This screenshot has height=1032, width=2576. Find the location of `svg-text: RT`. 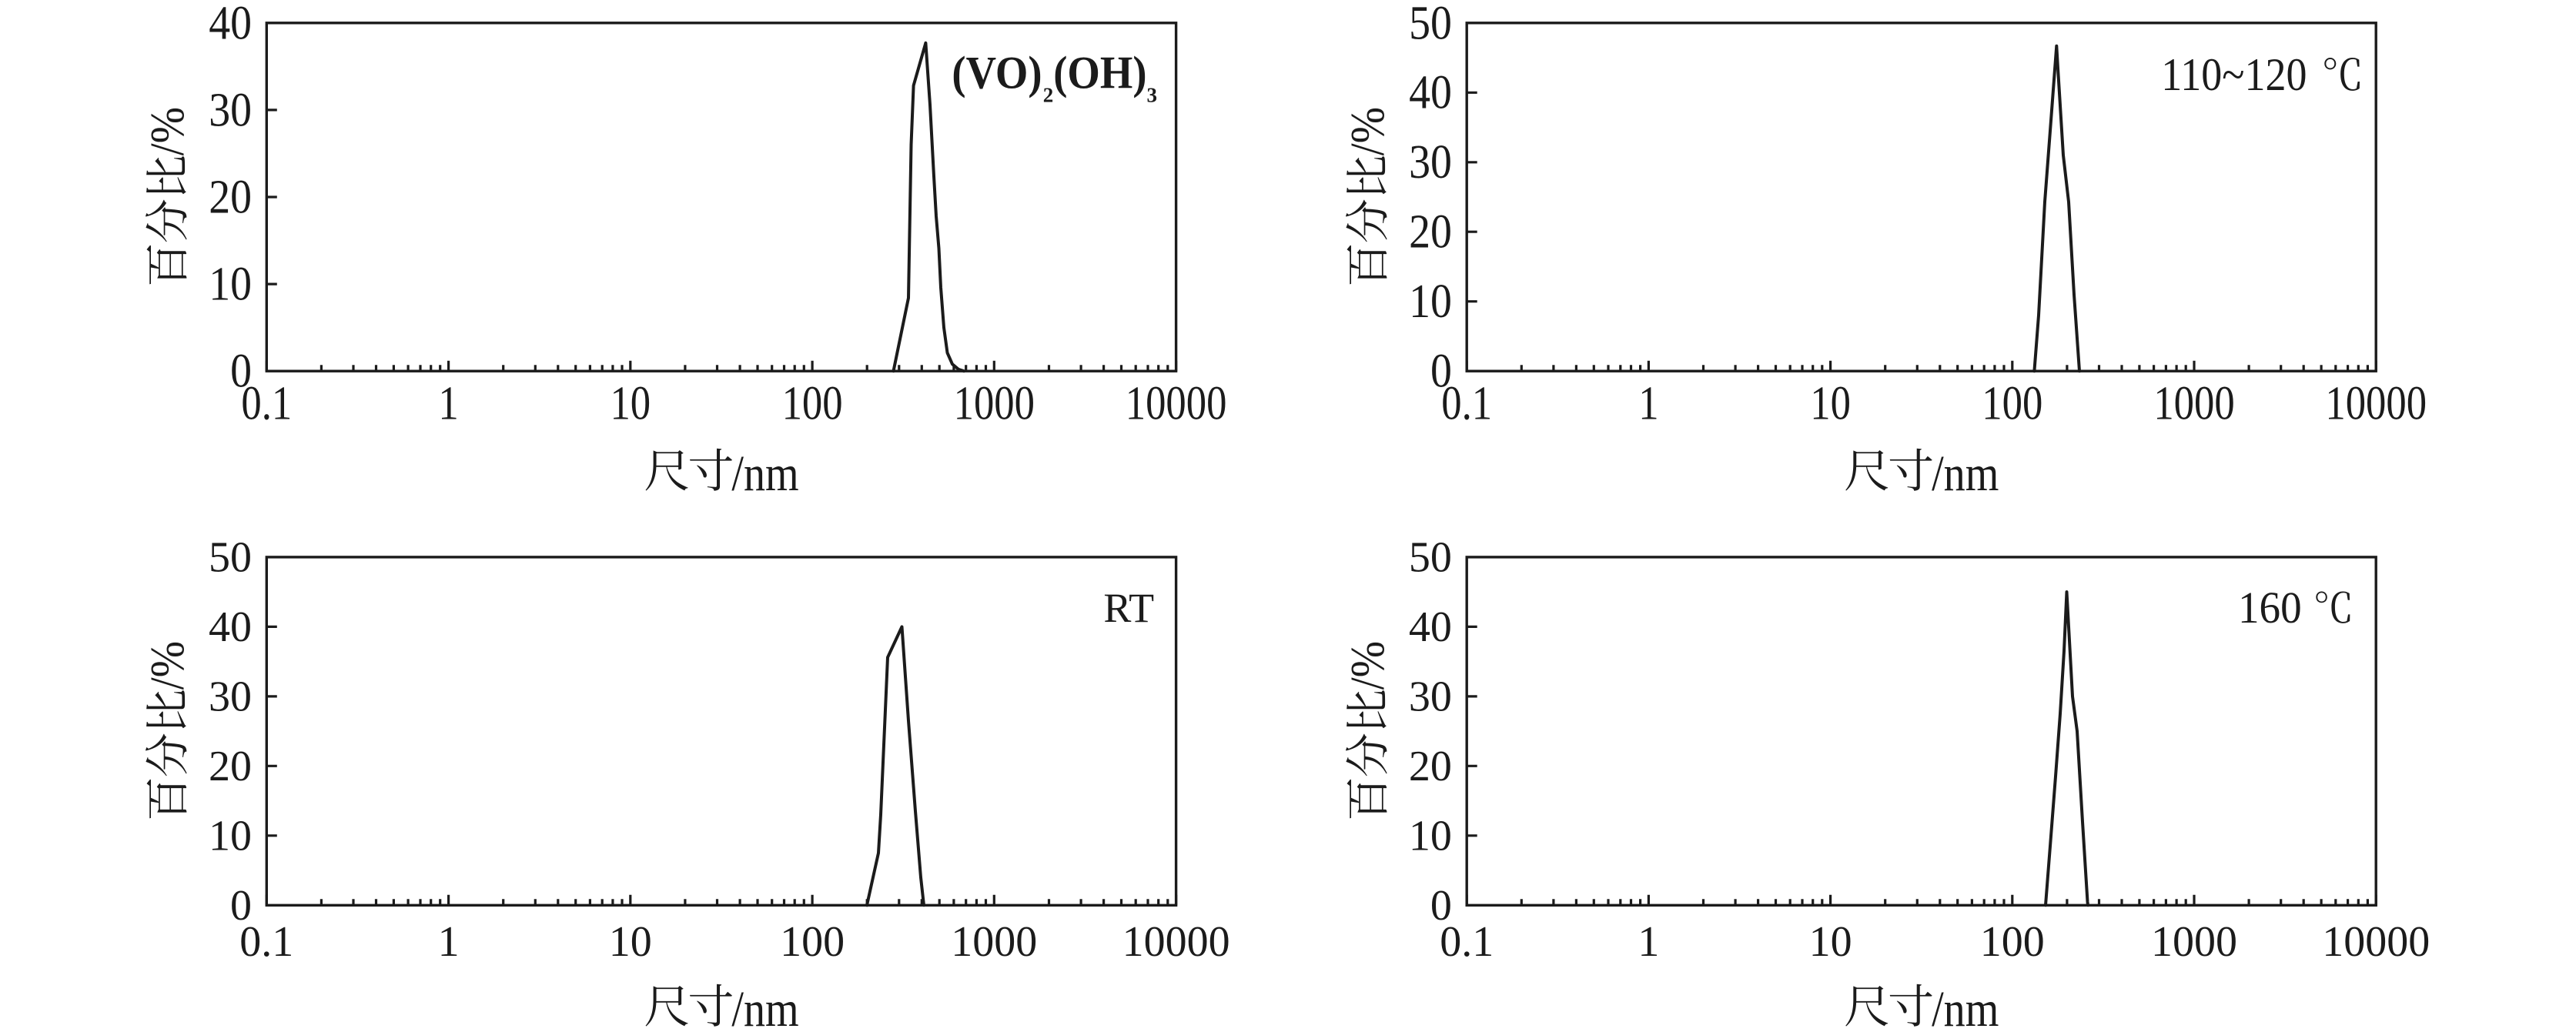

svg-text: RT is located at coordinates (1128, 608).